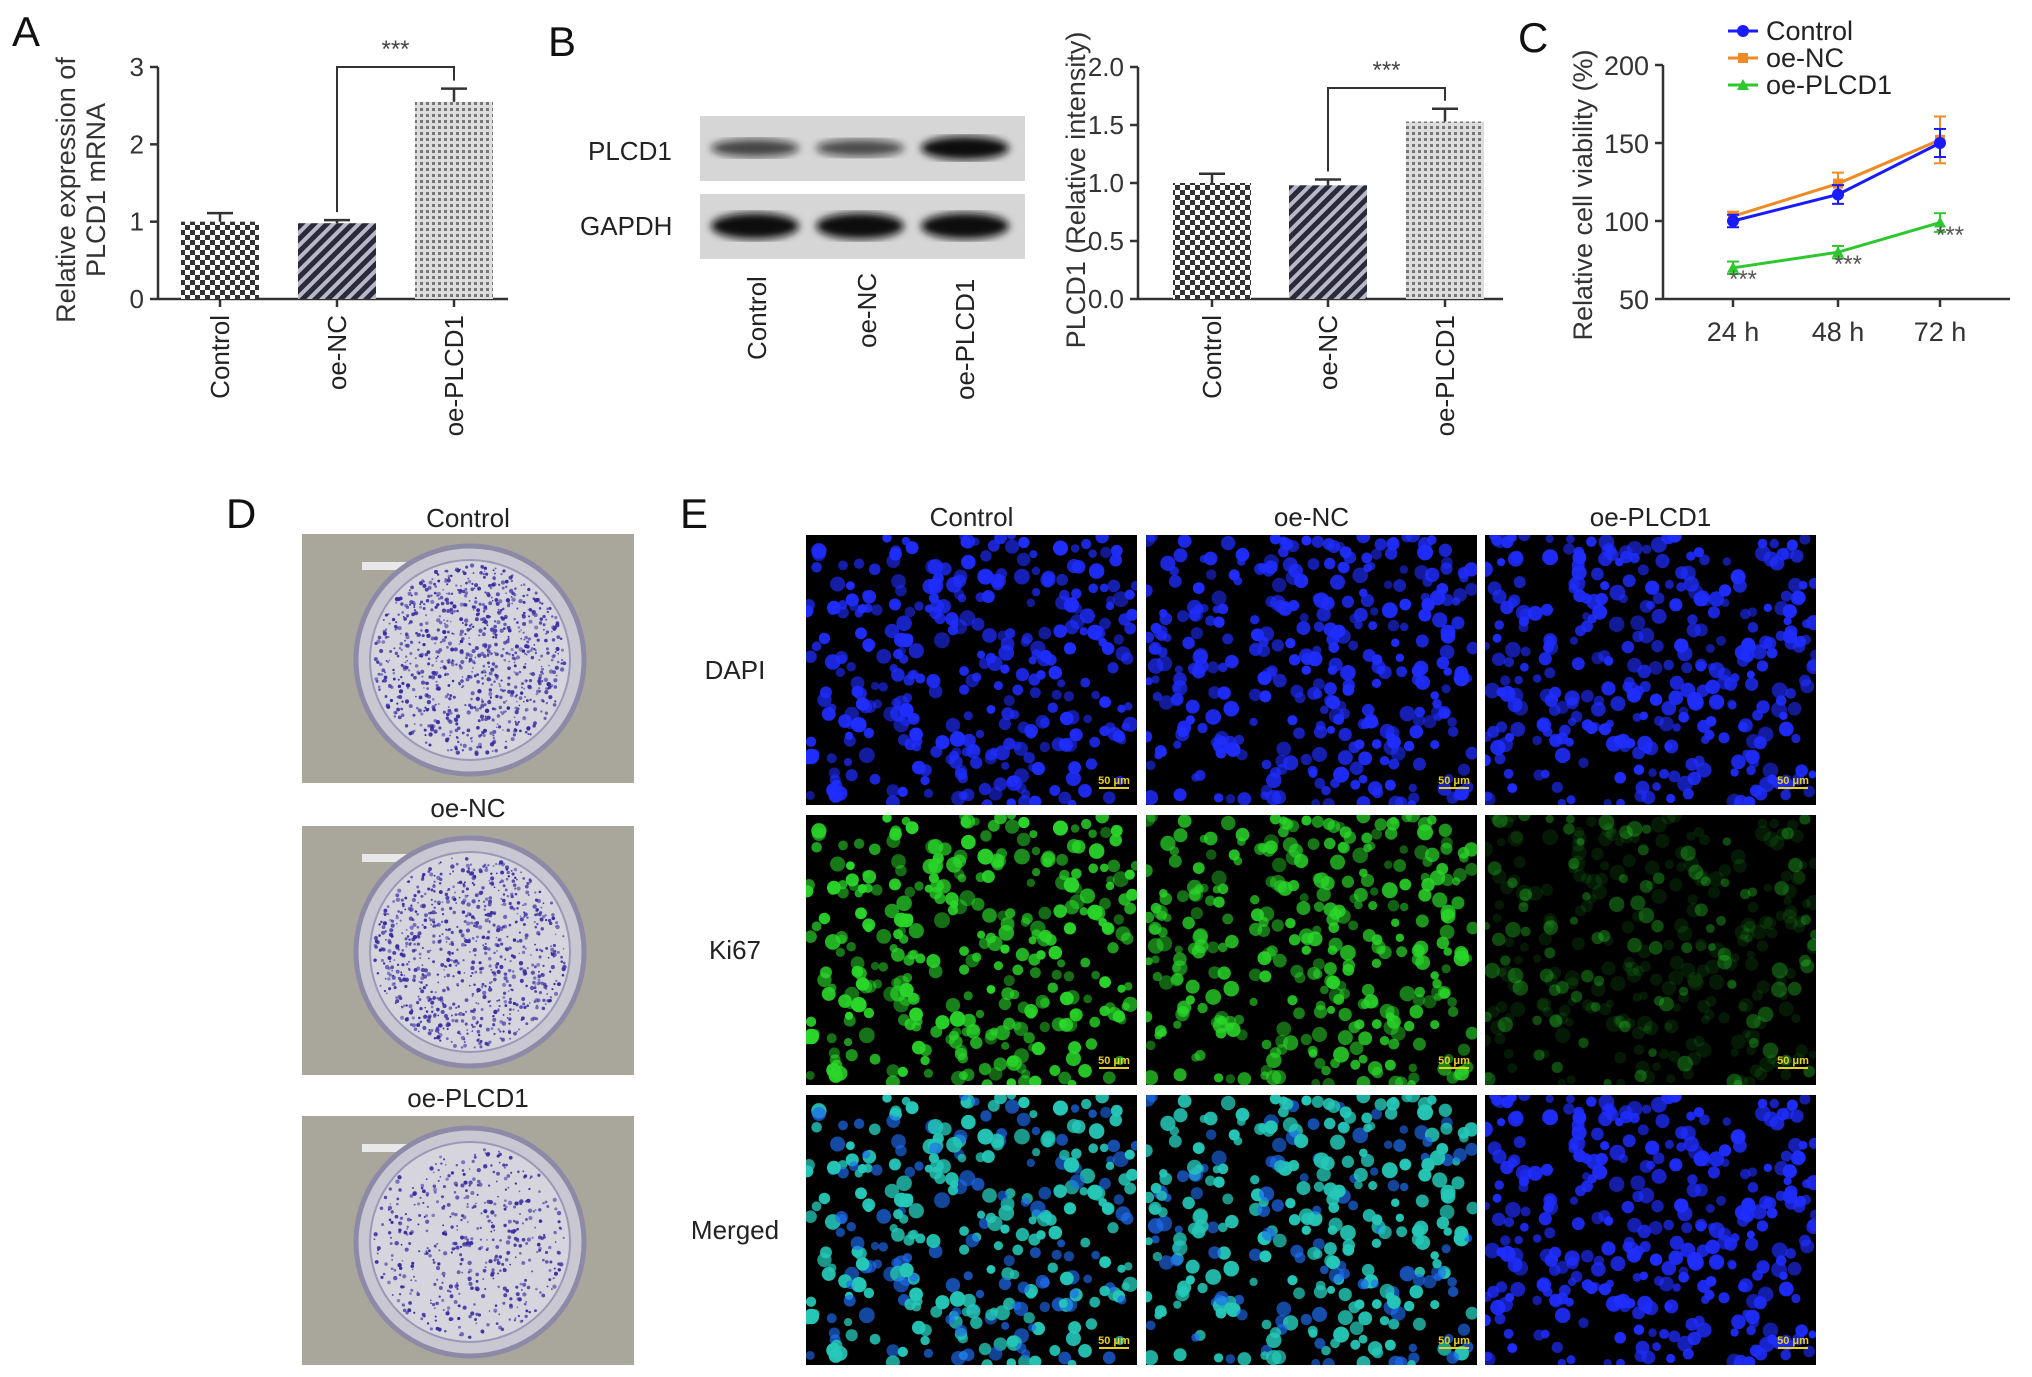 The width and height of the screenshot is (2032, 1377). I want to click on micrograph-cells: 50 μm, so click(1650, 670).